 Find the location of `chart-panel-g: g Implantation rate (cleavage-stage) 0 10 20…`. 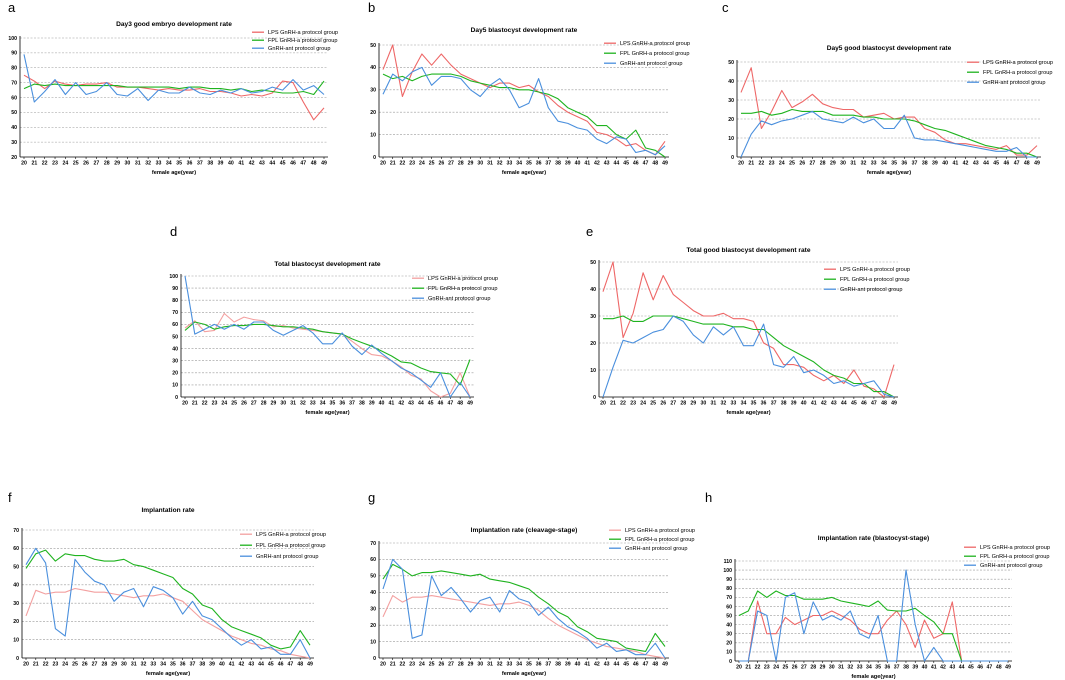

chart-panel-g: g Implantation rate (cleavage-stage) 0 10 20… is located at coordinates (531, 583).